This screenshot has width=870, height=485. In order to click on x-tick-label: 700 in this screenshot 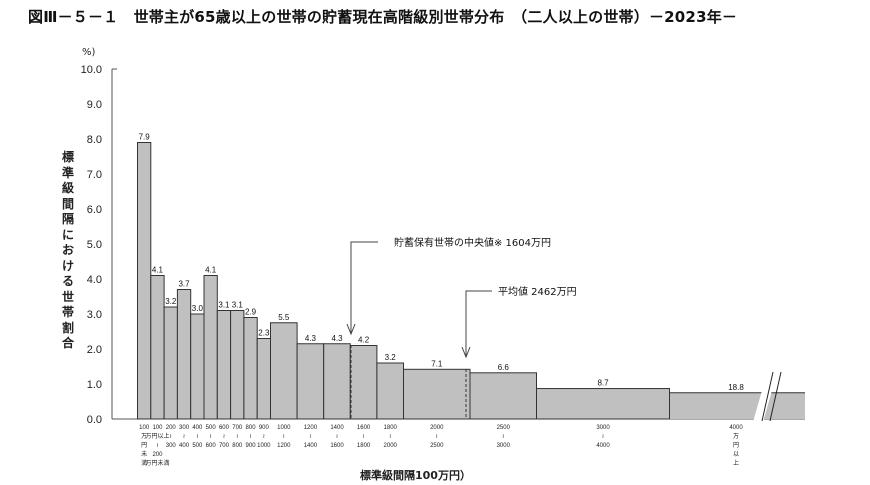, I will do `click(237, 428)`.